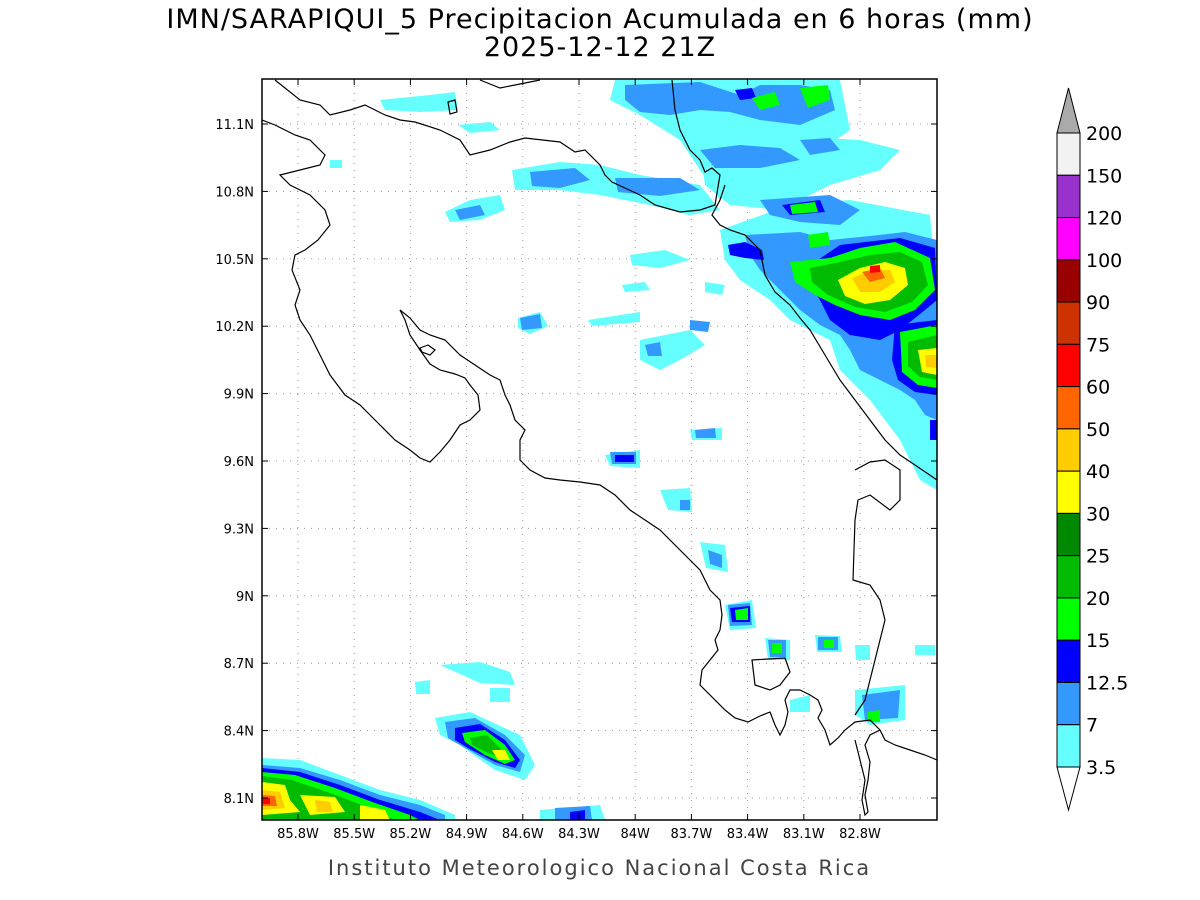 This screenshot has height=900, width=1200. I want to click on colorbar-label: 60, so click(1098, 388).